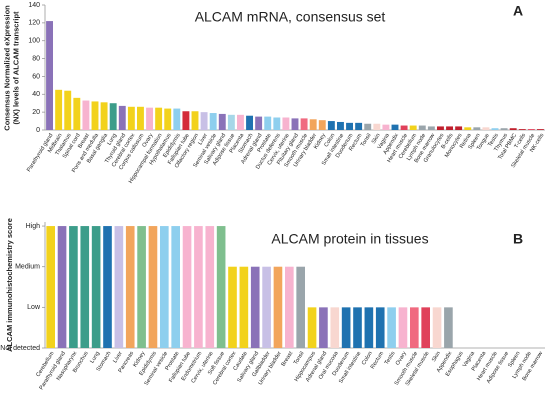 Image resolution: width=550 pixels, height=402 pixels. I want to click on x-tick-label: Breast, so click(288, 358).